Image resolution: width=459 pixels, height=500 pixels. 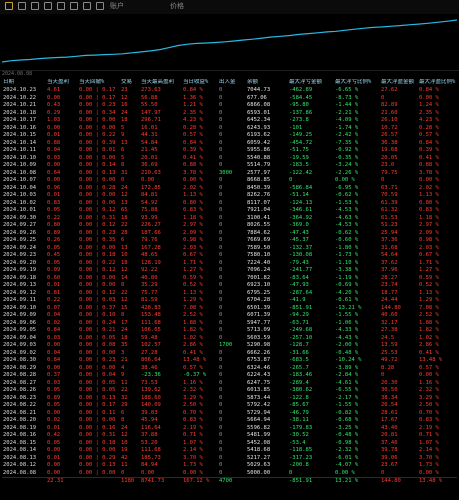 What do you see at coordinates (353, 82) in the screenshot?
I see `column-header: 最大浮亏比例%` at bounding box center [353, 82].